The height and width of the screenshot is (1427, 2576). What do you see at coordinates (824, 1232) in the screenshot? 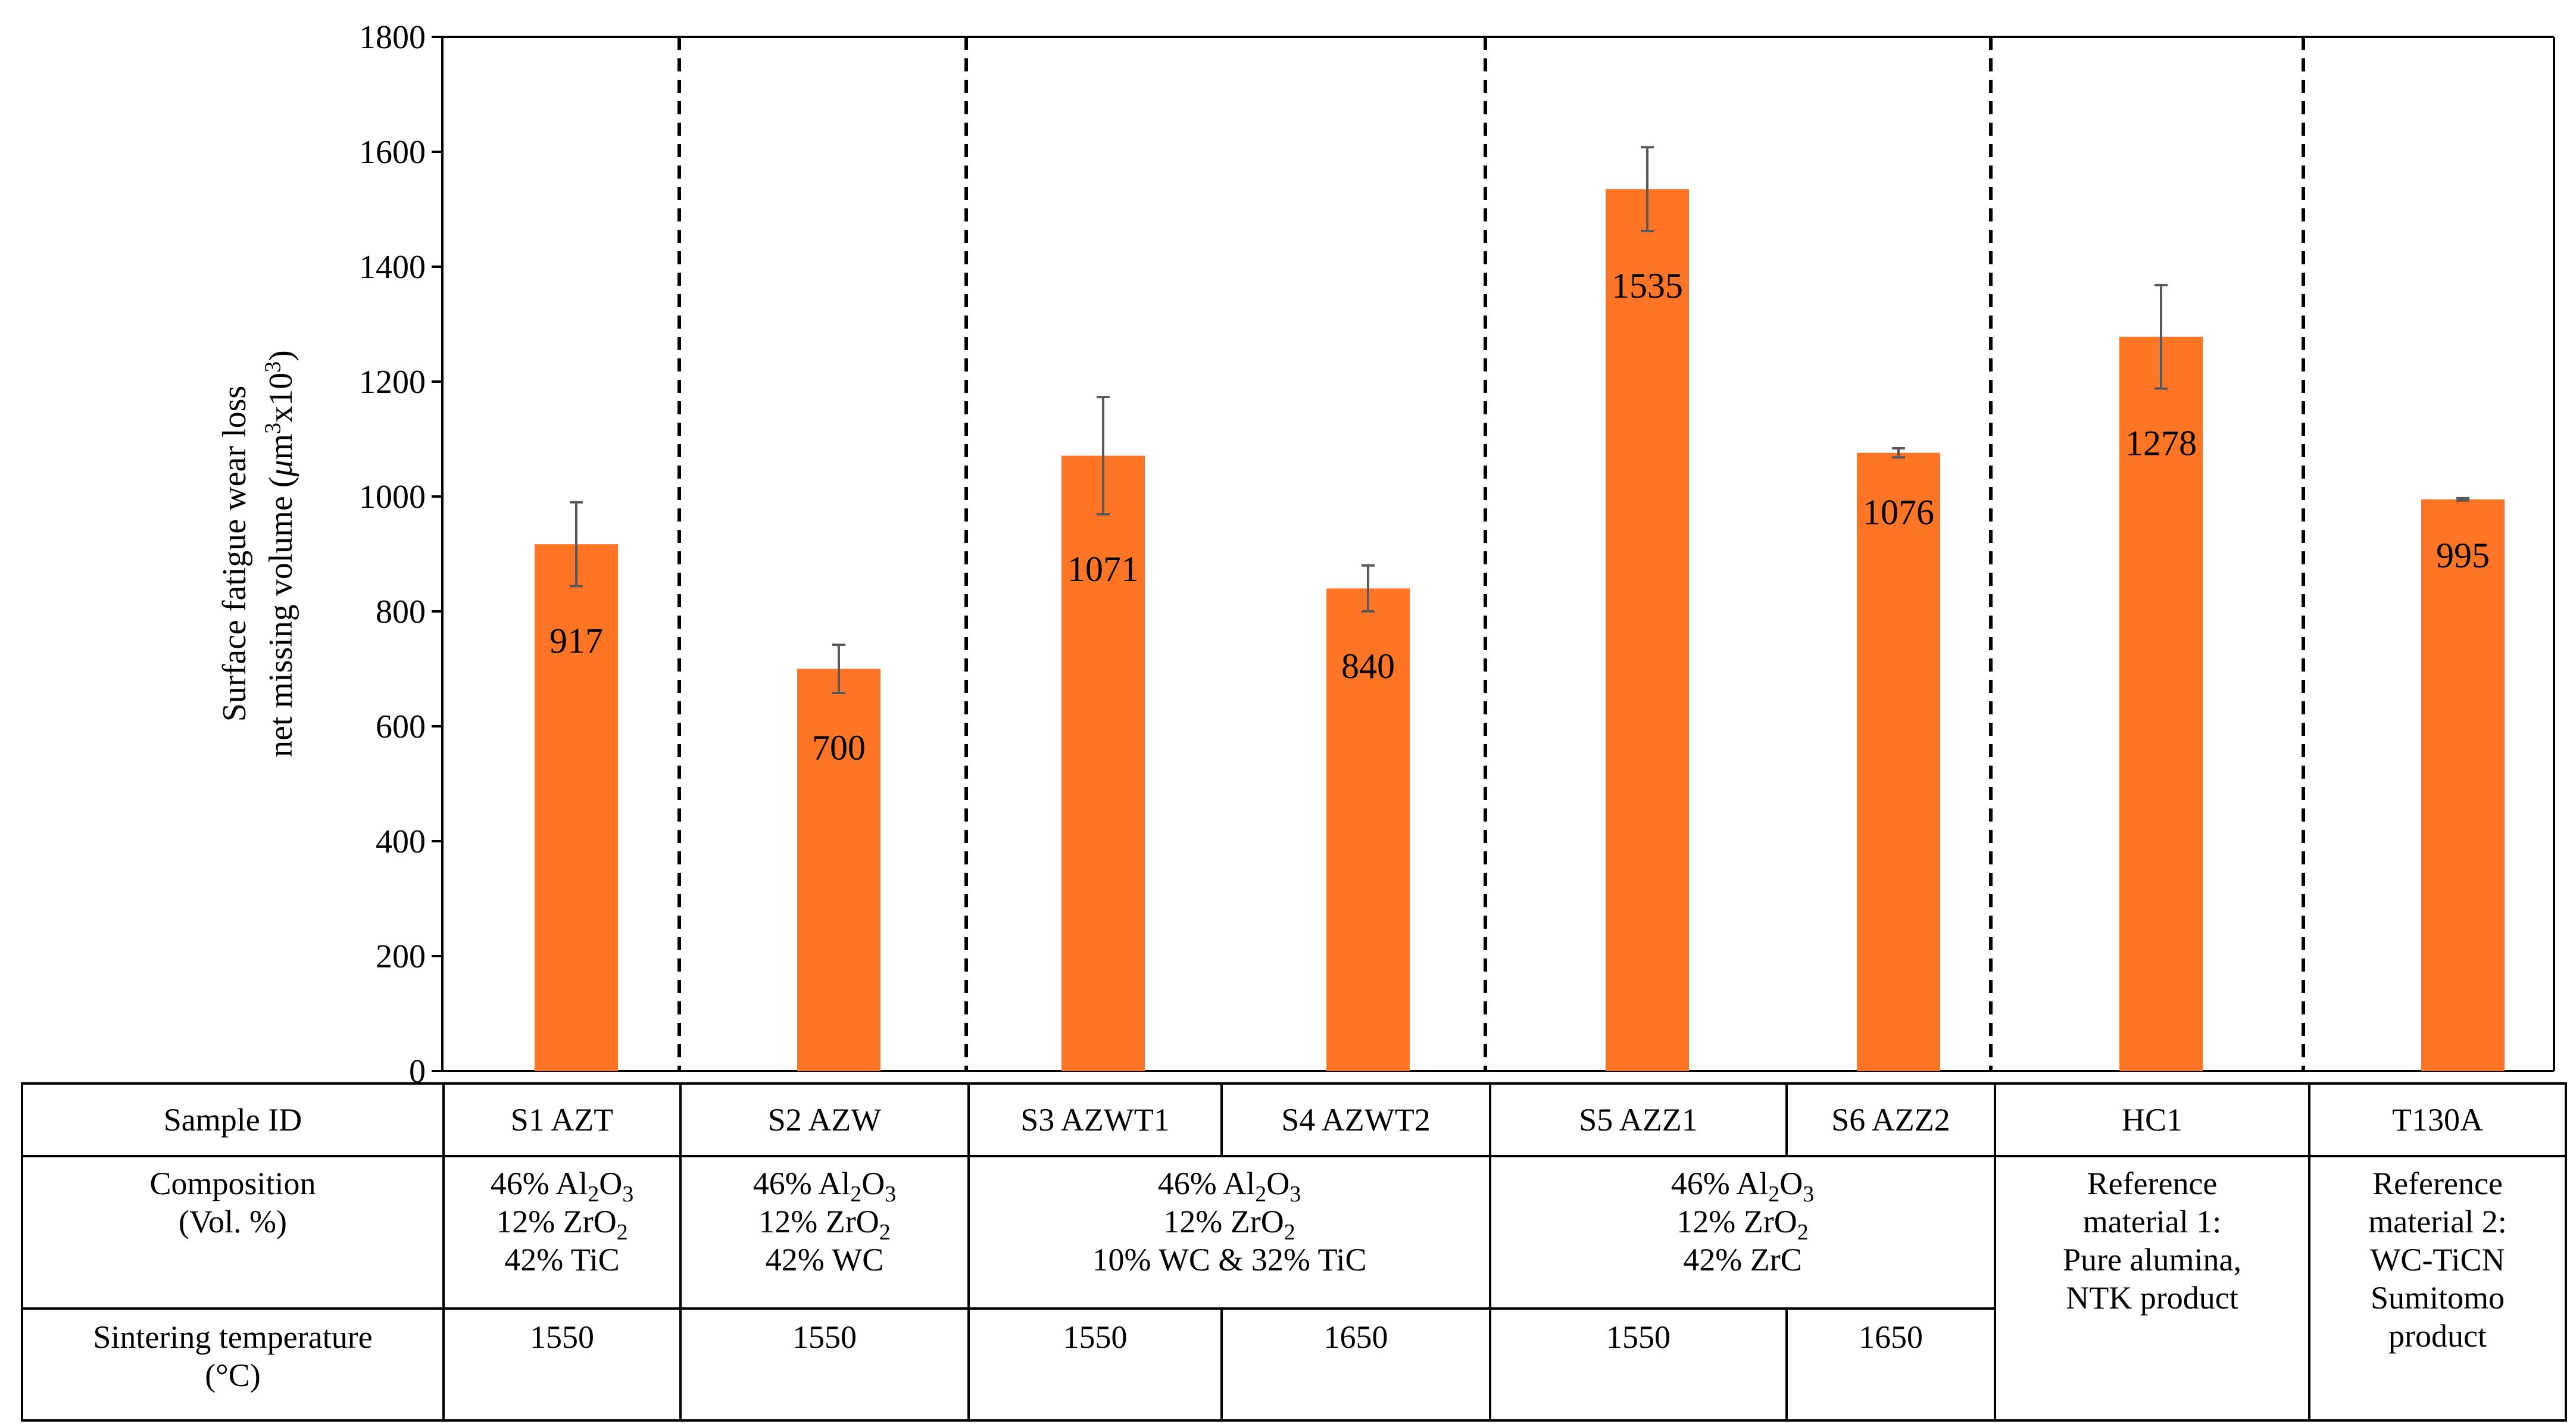
I see `composition-s2: 46% Al2O3 12% ZrO2 42% WC` at bounding box center [824, 1232].